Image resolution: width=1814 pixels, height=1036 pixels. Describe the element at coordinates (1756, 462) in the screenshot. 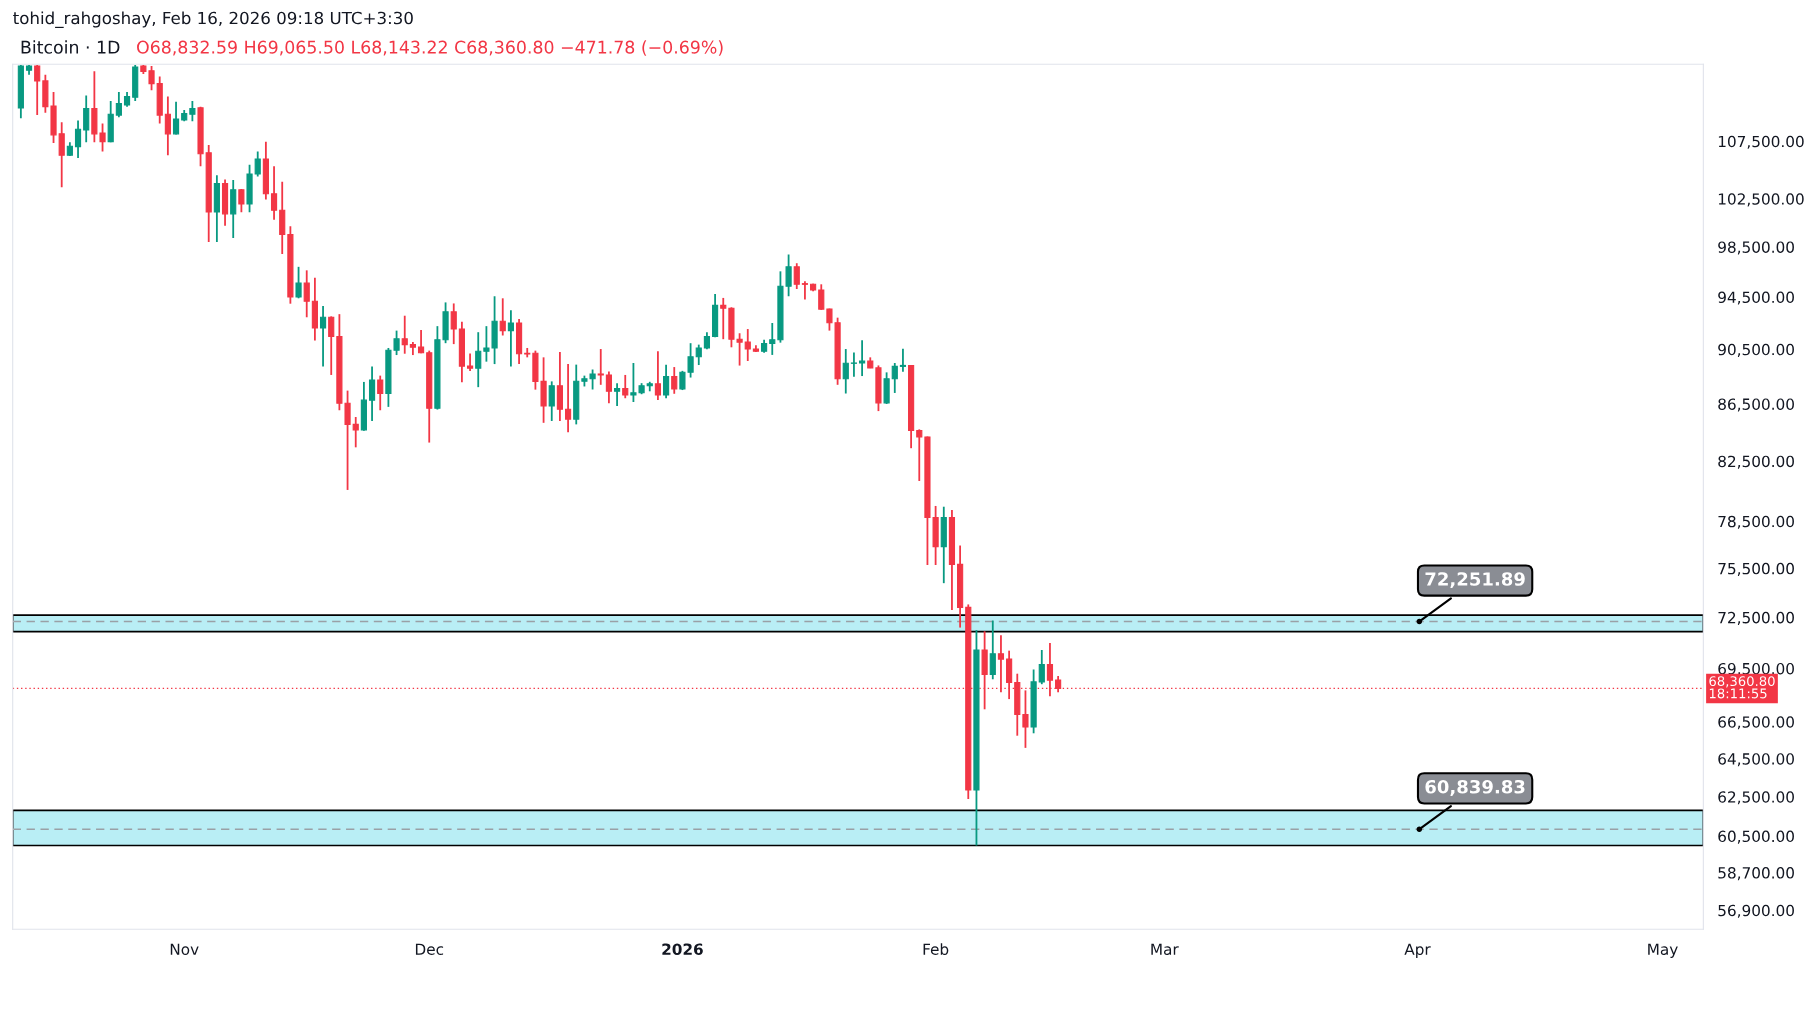

I see `y-tick-label: 82,500.00` at that location.